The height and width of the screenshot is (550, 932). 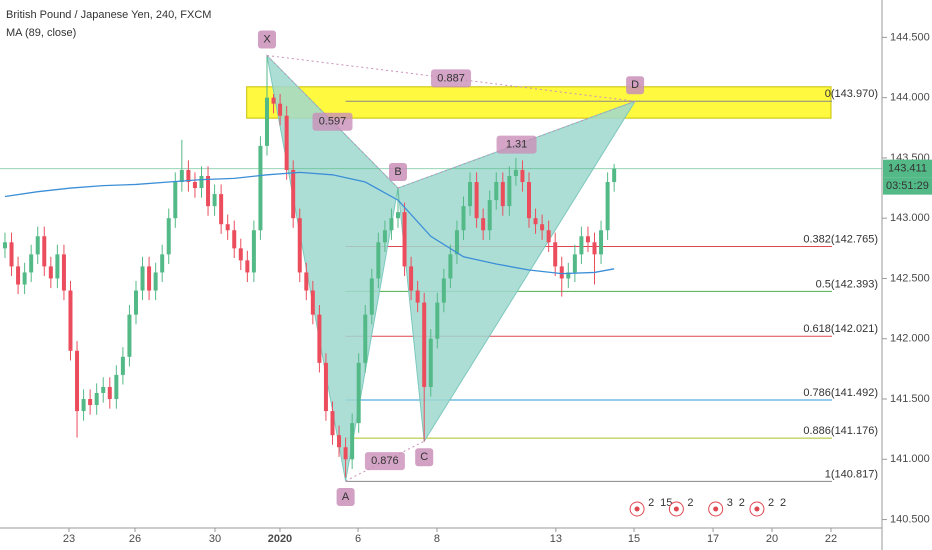 I want to click on ratio-label: 0.887, so click(x=451, y=78).